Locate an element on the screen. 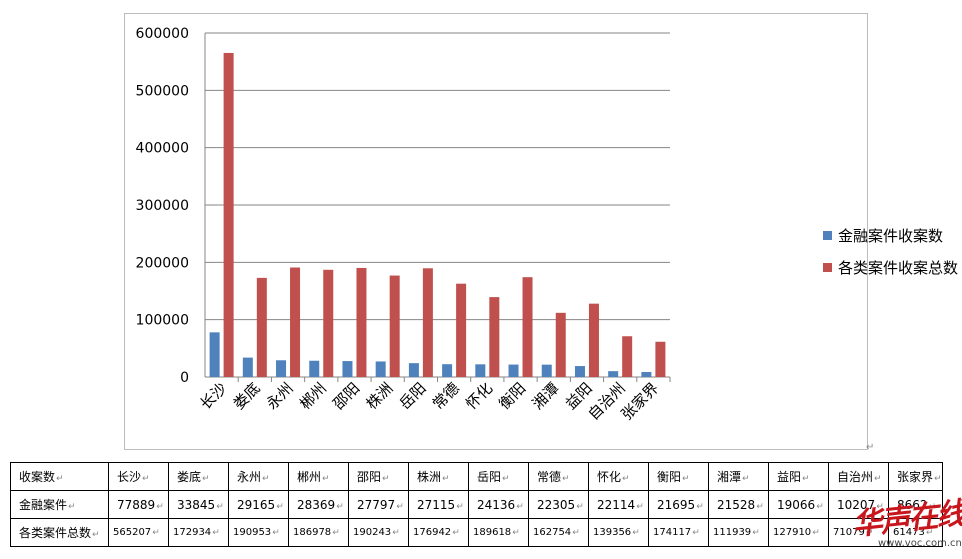 The width and height of the screenshot is (962, 559). legend-item-financial: 金融案件收案数 is located at coordinates (890, 235).